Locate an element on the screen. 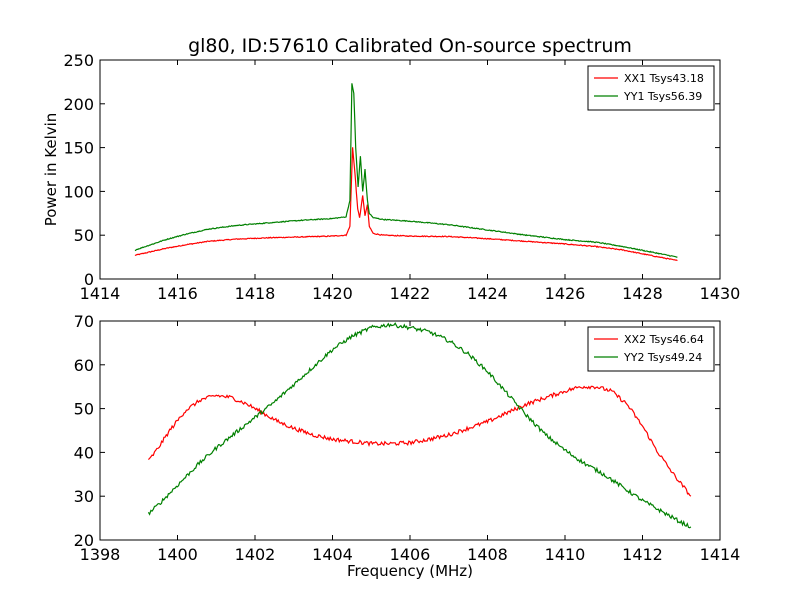  x-tick-label: 1410 is located at coordinates (565, 554).